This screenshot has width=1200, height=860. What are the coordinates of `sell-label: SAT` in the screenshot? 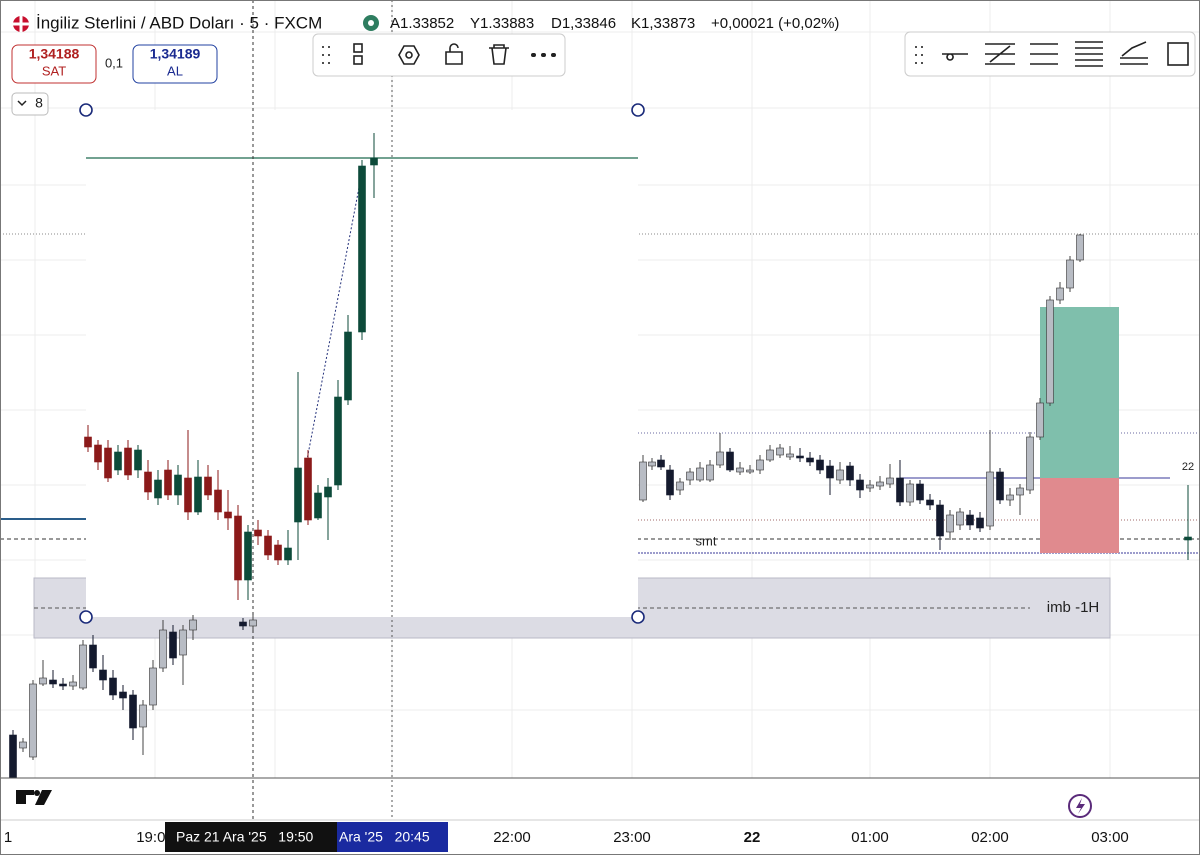 It's located at (54, 70).